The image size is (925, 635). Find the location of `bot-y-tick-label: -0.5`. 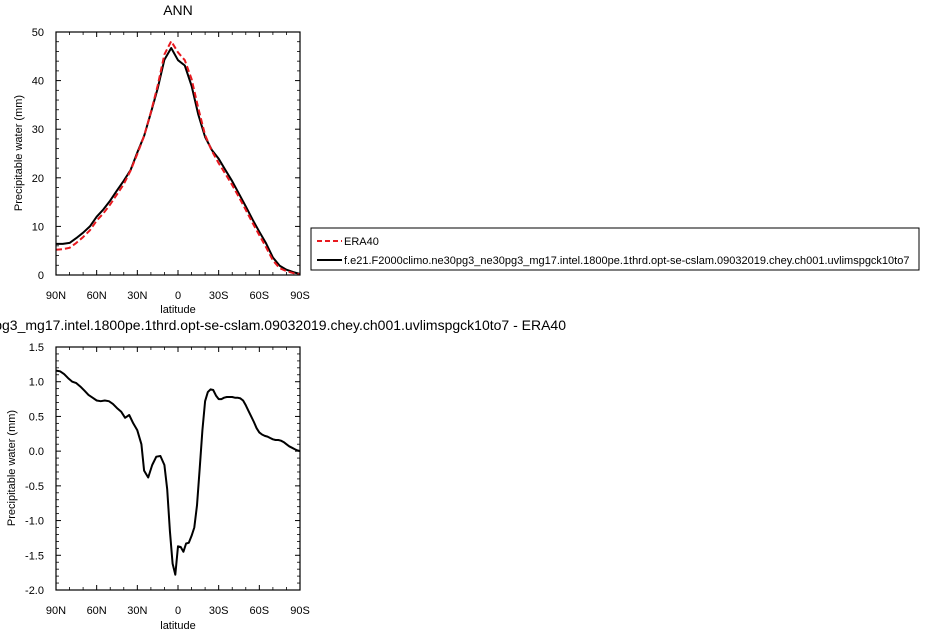

bot-y-tick-label: -0.5 is located at coordinates (34, 487).